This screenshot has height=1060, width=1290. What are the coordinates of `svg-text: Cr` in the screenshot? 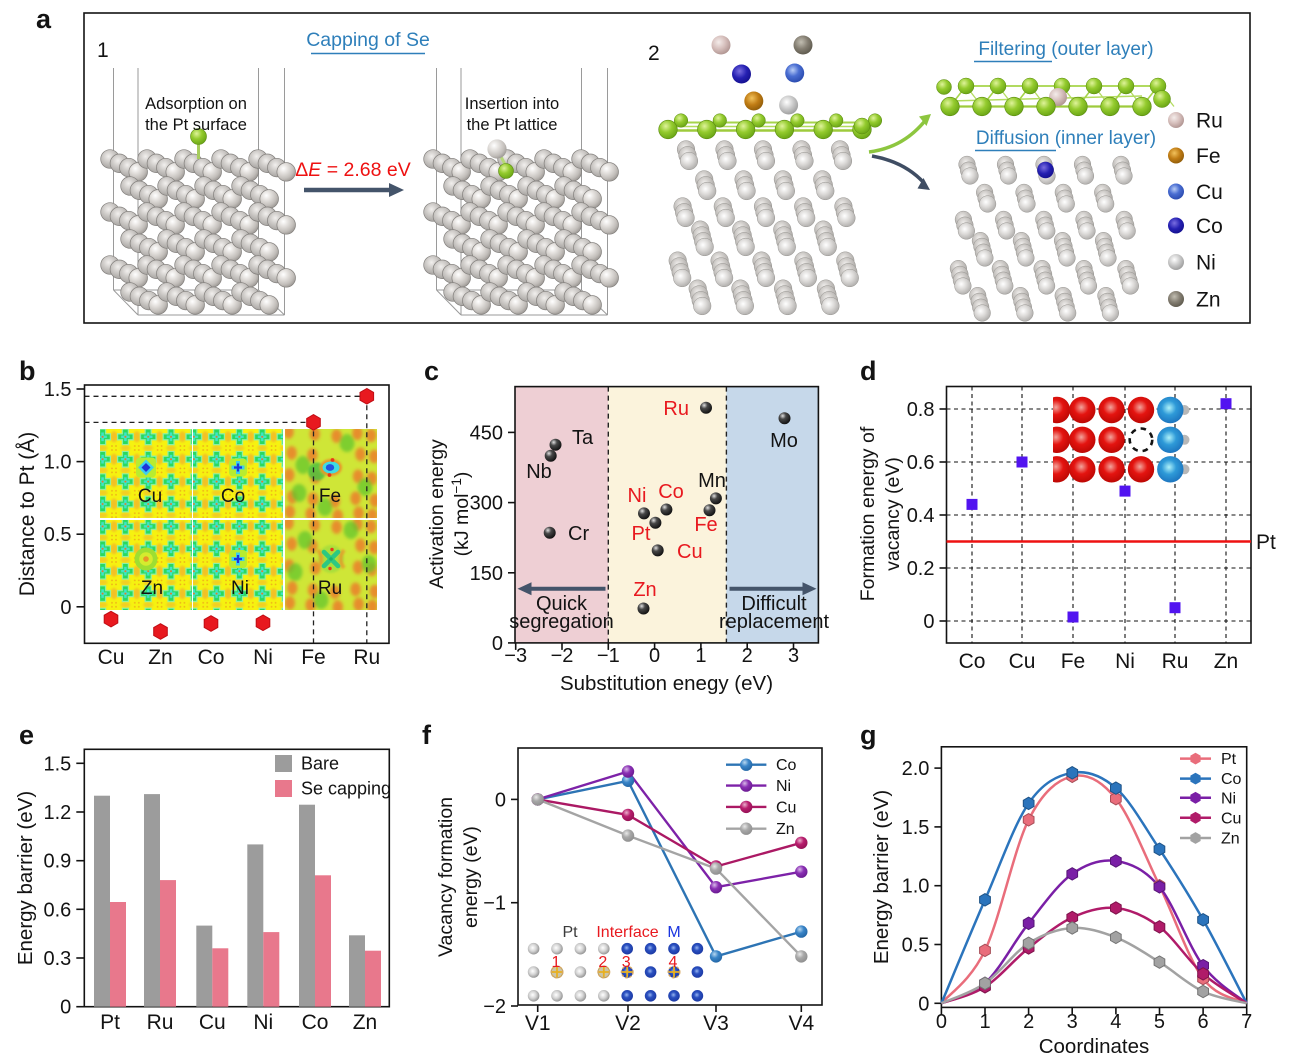 It's located at (578, 534).